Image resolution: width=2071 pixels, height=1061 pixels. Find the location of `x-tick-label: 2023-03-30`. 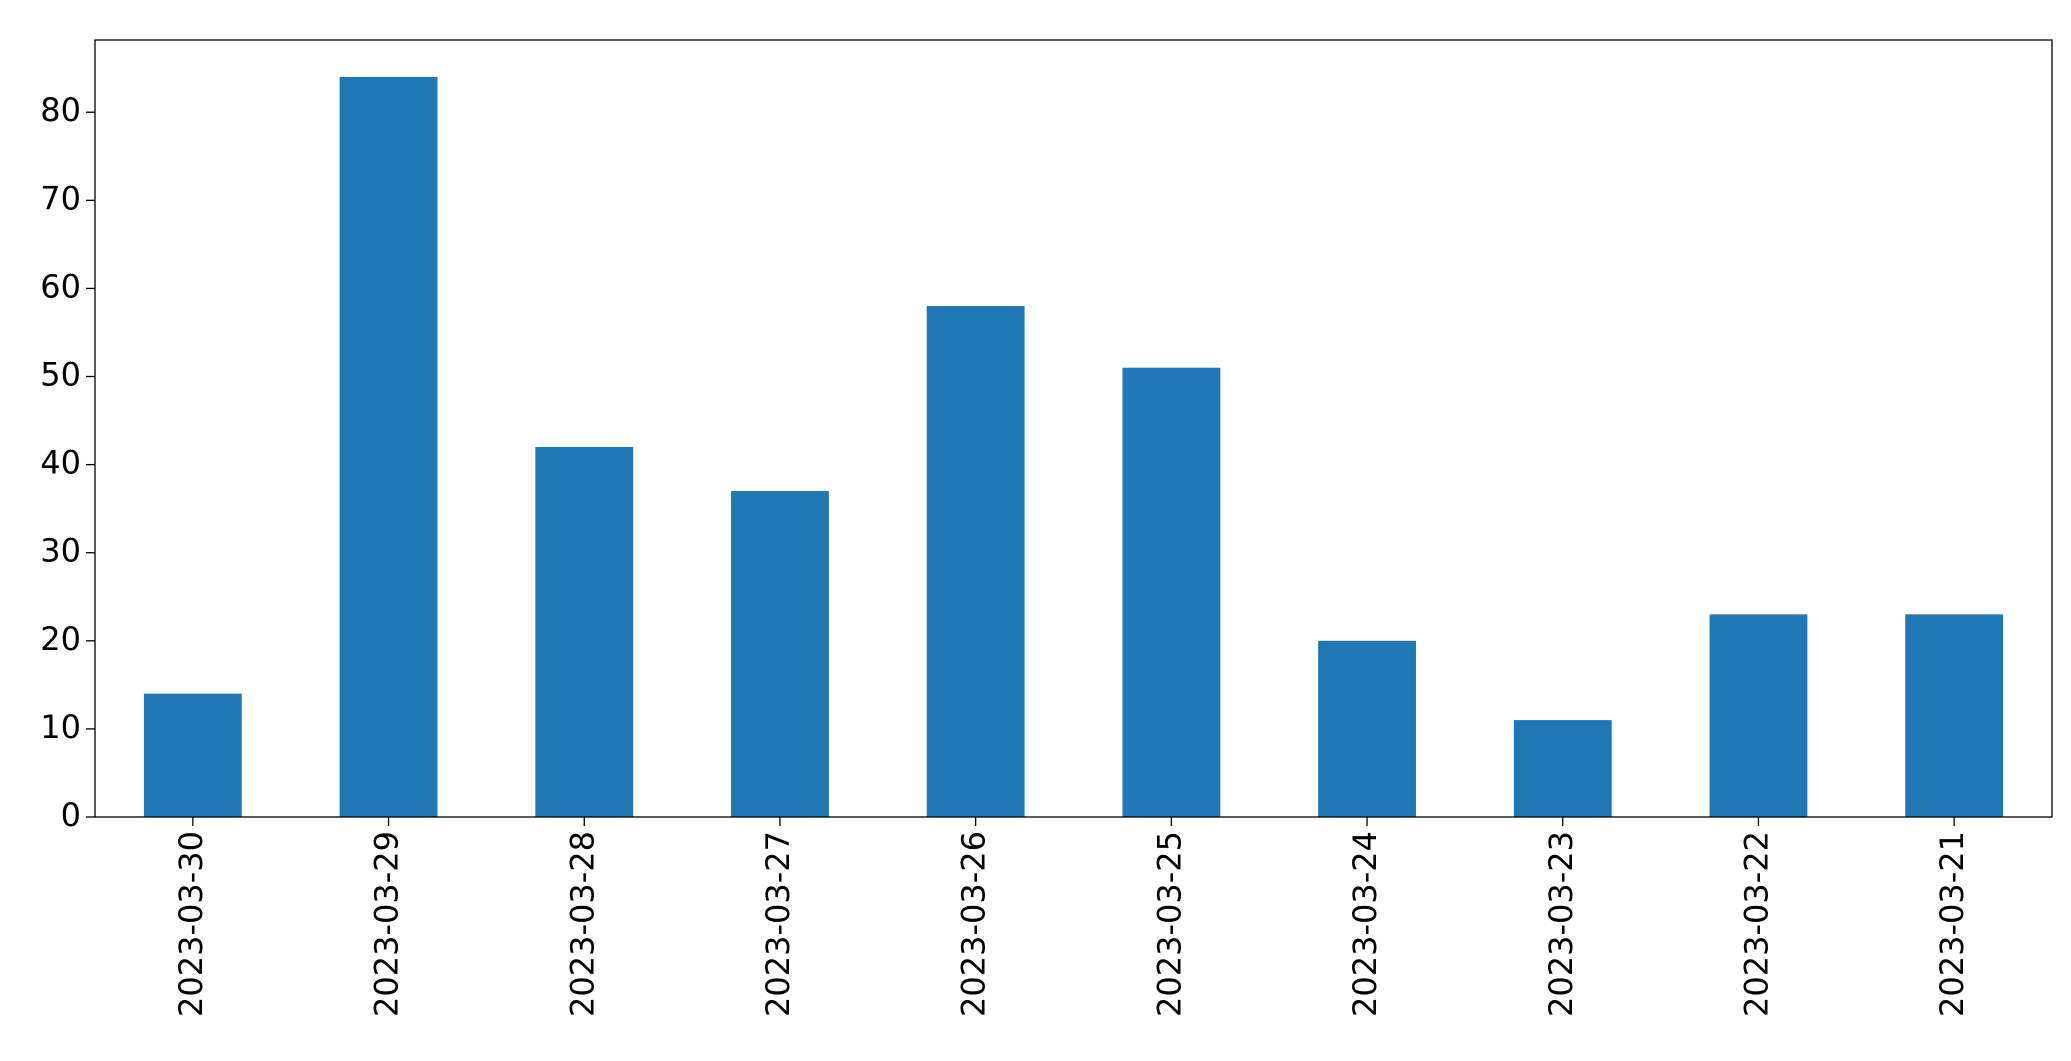

x-tick-label: 2023-03-30 is located at coordinates (191, 924).